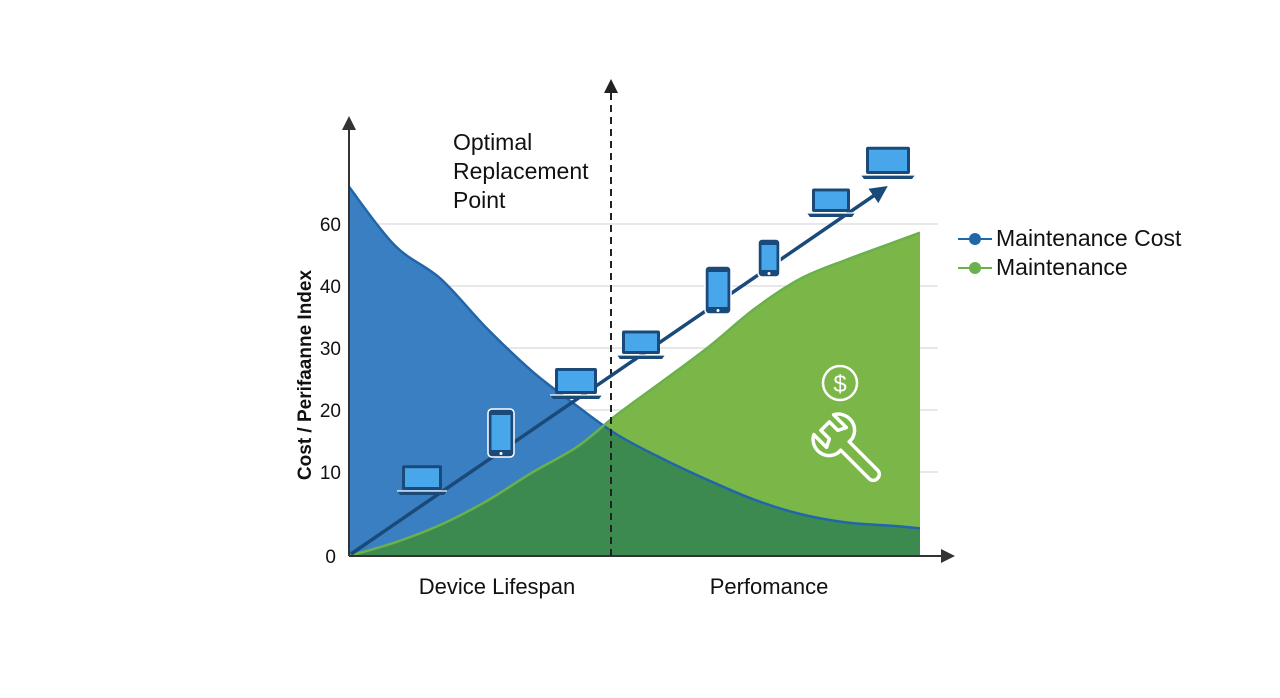  Describe the element at coordinates (975, 268) in the screenshot. I see `legend-swatch-green` at that location.